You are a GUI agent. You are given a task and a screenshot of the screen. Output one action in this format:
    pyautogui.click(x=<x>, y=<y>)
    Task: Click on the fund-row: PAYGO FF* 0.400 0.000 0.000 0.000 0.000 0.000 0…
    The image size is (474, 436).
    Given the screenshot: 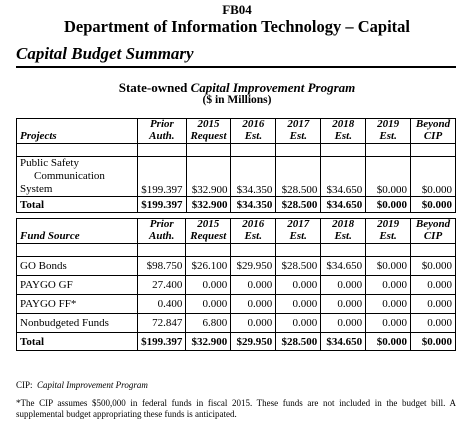 What is the action you would take?
    pyautogui.click(x=235, y=304)
    